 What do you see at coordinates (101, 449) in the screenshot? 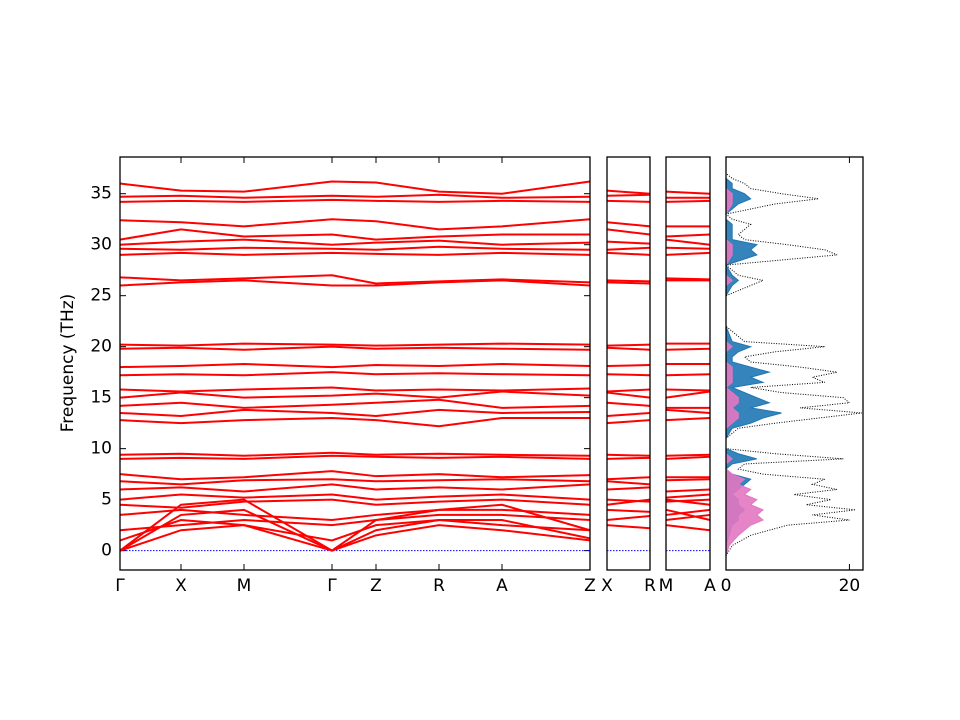
I see `y-tick-label: 10` at bounding box center [101, 449].